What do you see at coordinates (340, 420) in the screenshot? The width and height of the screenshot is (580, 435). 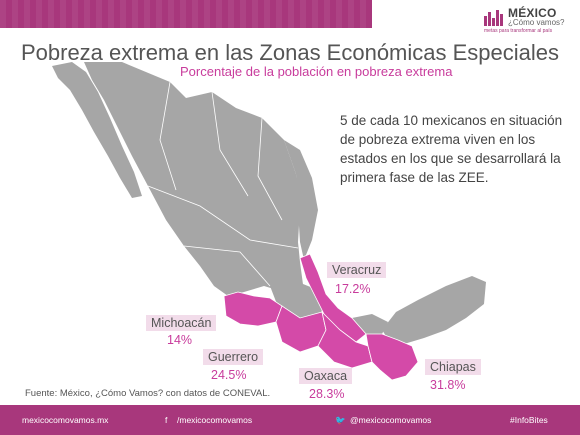 I see `twitter-icon: 🐦` at bounding box center [340, 420].